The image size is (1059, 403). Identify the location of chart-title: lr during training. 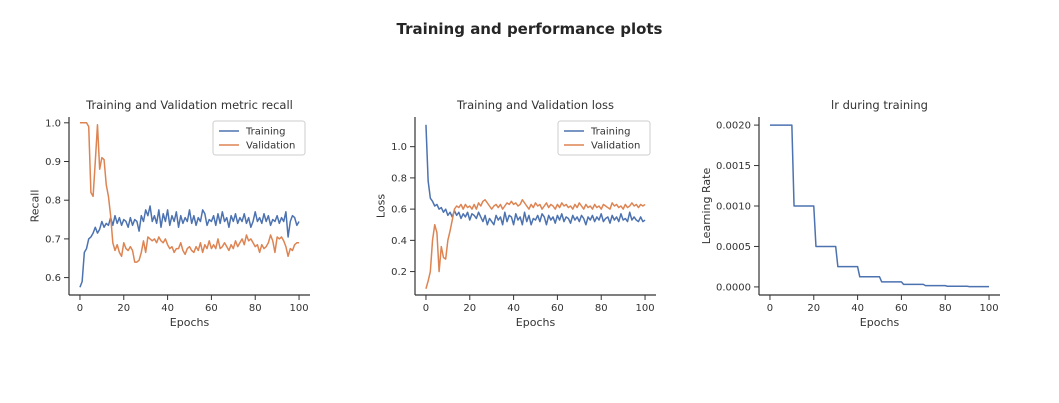
(879, 105).